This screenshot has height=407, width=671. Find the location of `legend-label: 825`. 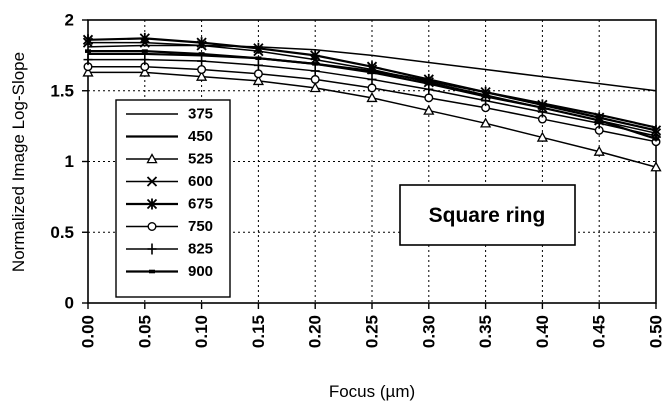

legend-label: 825 is located at coordinates (200, 249).